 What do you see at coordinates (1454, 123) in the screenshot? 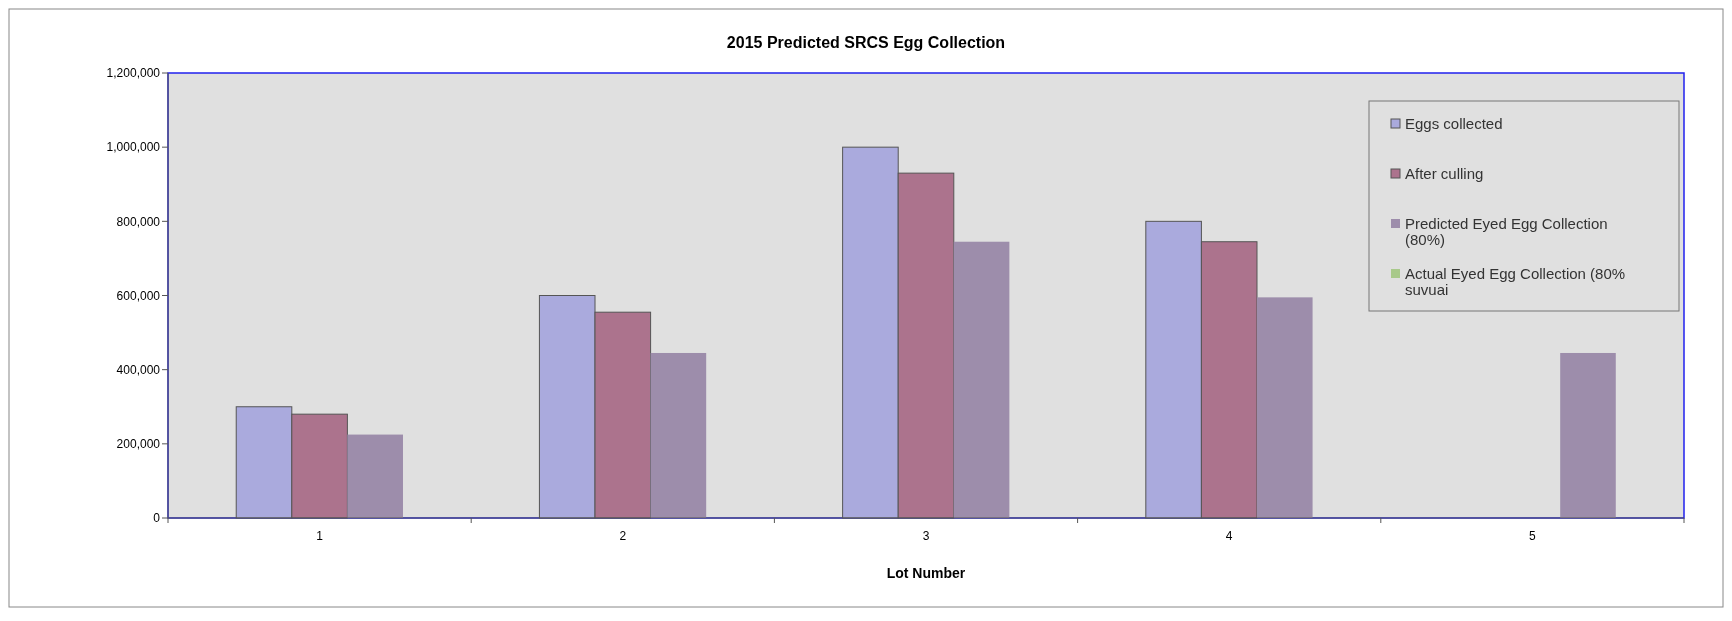
I see `legend-label: Eggs collected` at bounding box center [1454, 123].